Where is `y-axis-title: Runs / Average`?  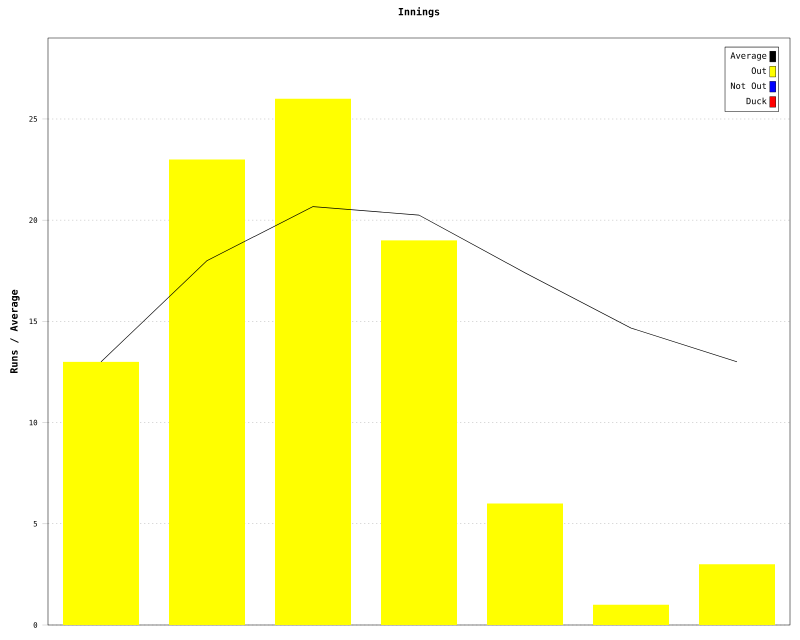
y-axis-title: Runs / Average is located at coordinates (15, 331).